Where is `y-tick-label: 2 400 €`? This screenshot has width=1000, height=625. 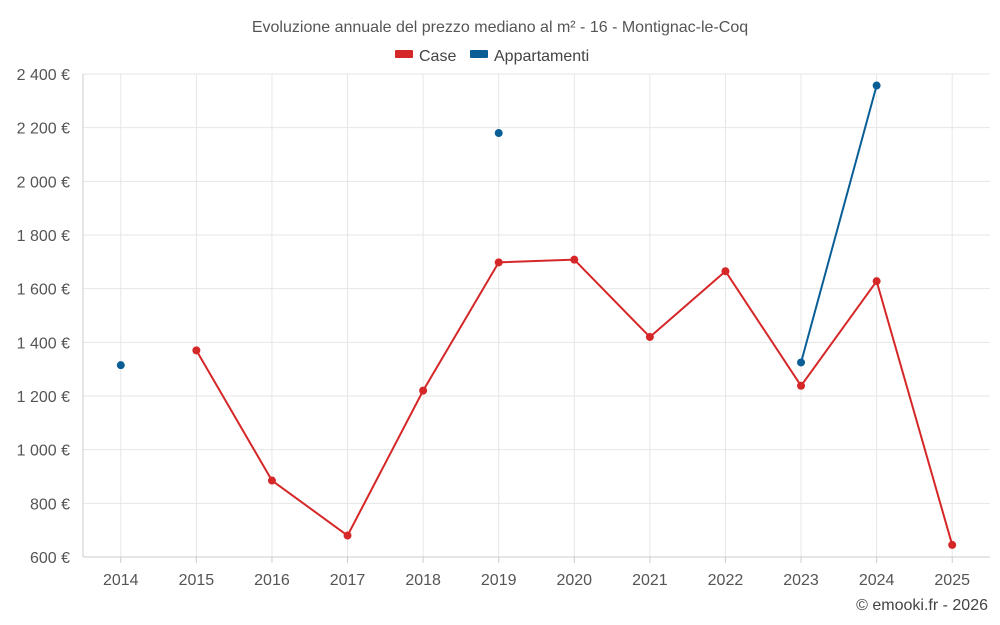 y-tick-label: 2 400 € is located at coordinates (43, 75).